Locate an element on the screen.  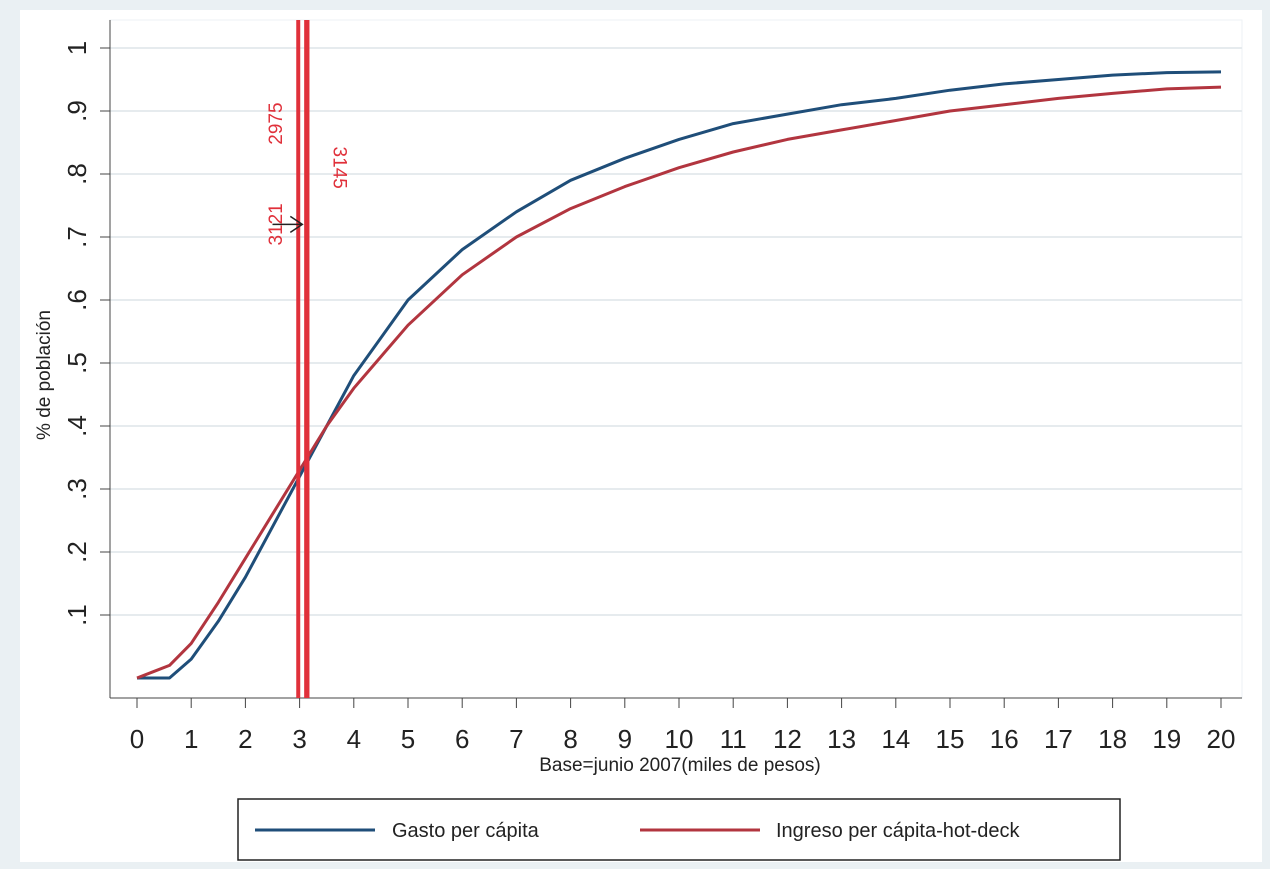
x-tick-label: 17 is located at coordinates (1058, 739).